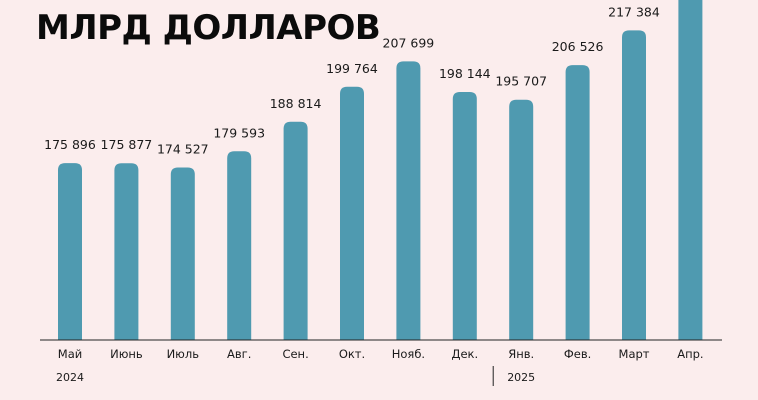  What do you see at coordinates (577, 354) in the screenshot?
I see `tick-label-10: Фев.` at bounding box center [577, 354].